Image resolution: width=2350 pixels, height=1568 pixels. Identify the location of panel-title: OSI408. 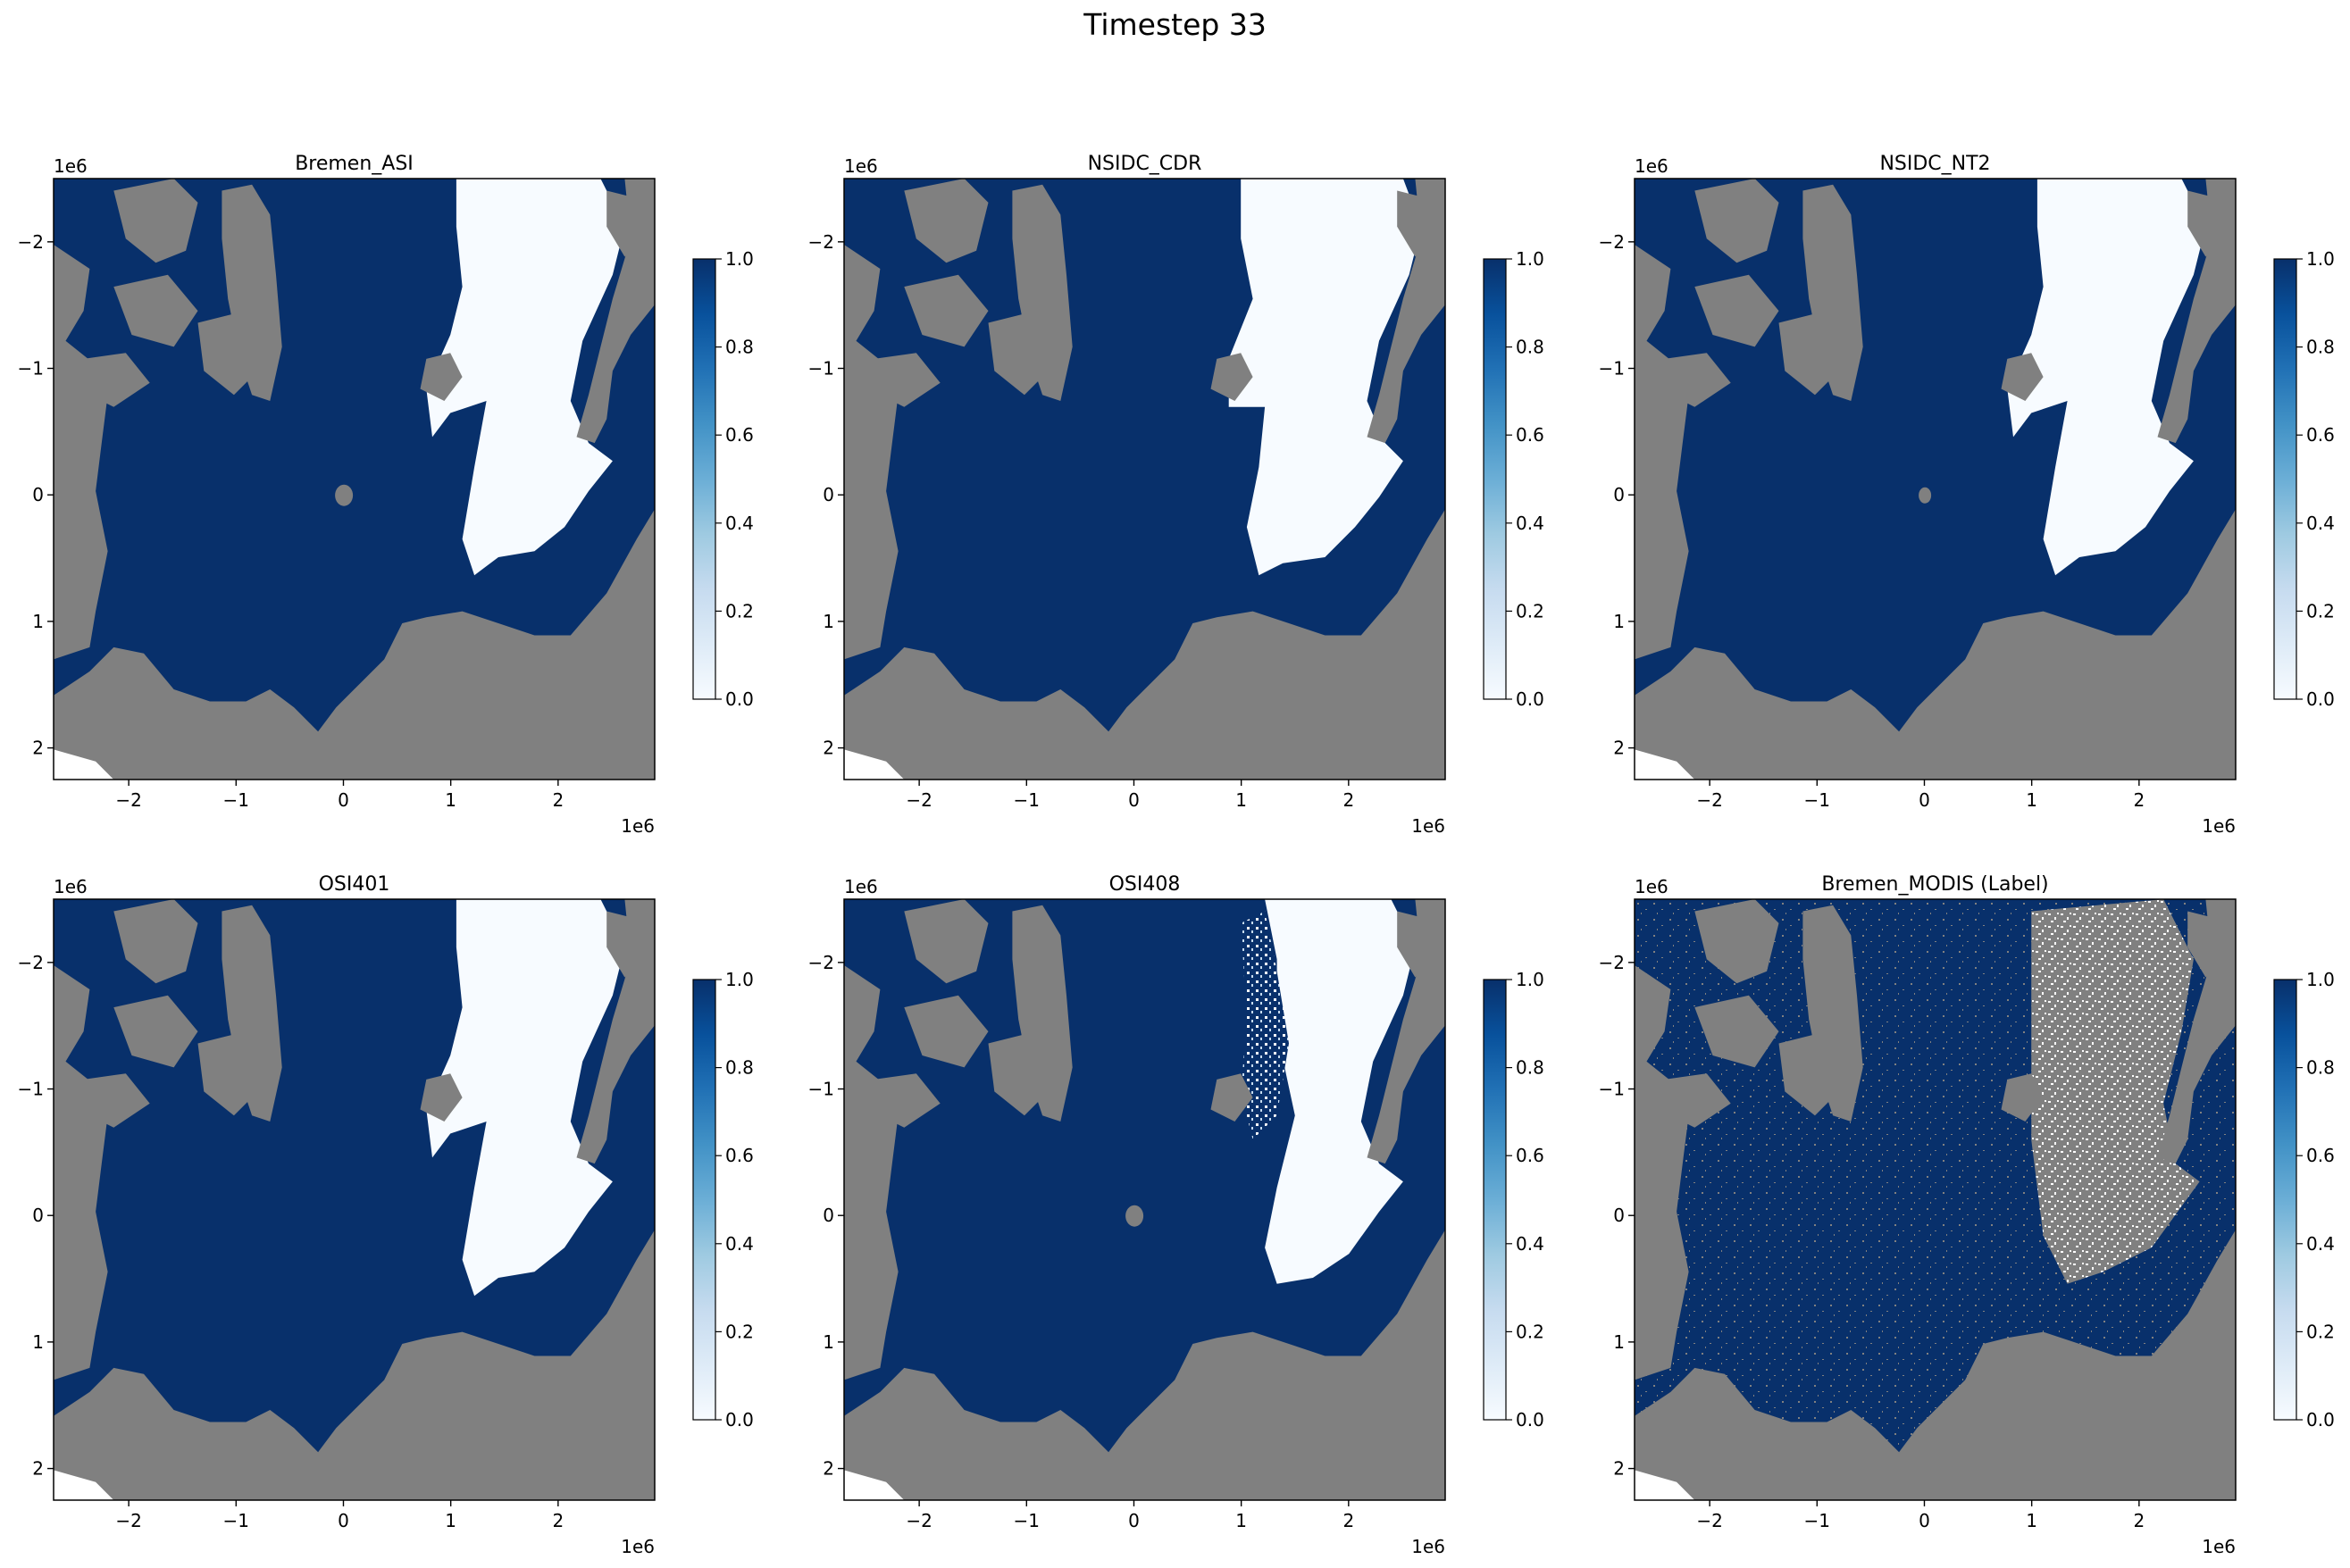
(1145, 885).